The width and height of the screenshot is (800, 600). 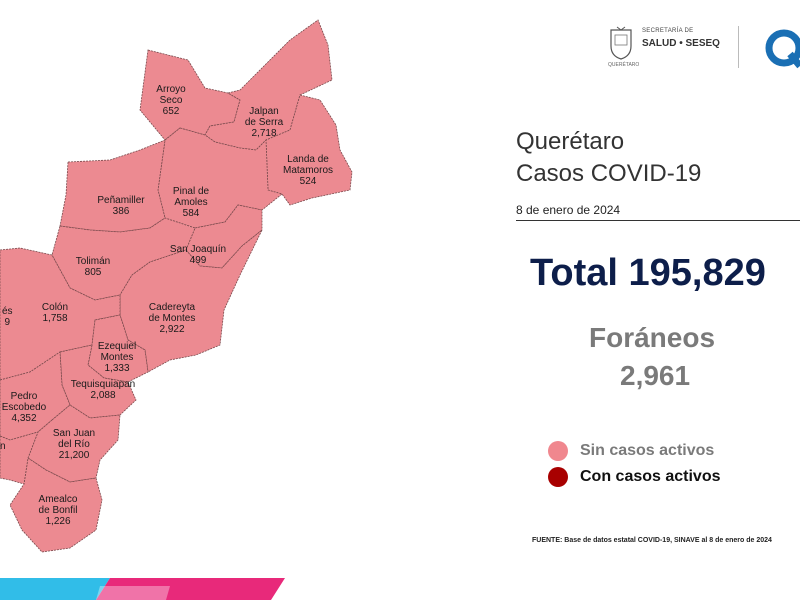 I want to click on label-west-partial: és 9, so click(x=7, y=317).